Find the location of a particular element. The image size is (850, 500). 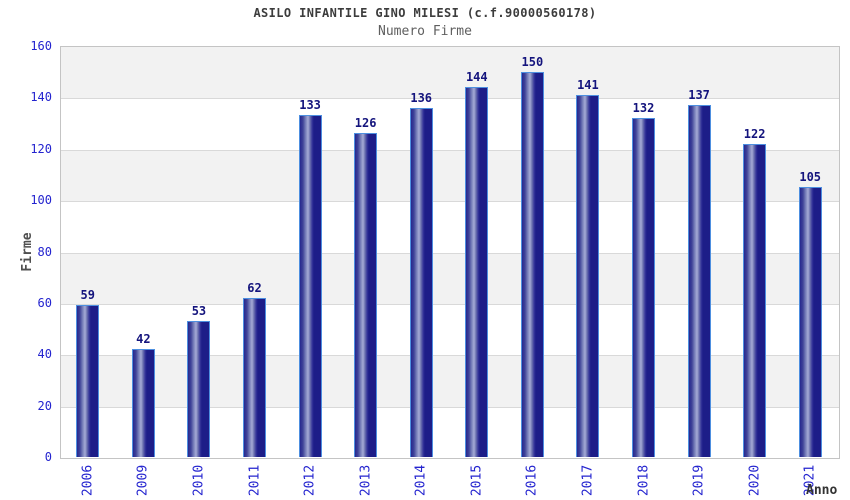

x-tick-label: 2017 is located at coordinates (588, 480).